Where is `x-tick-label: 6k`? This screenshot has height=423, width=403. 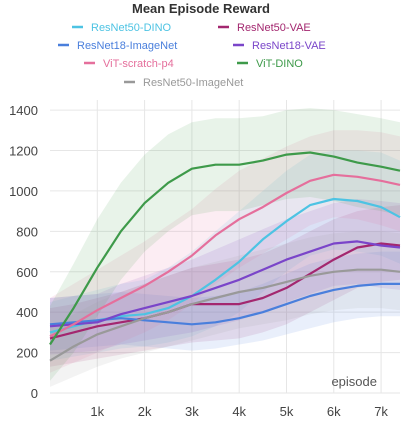
x-tick-label: 6k is located at coordinates (334, 411).